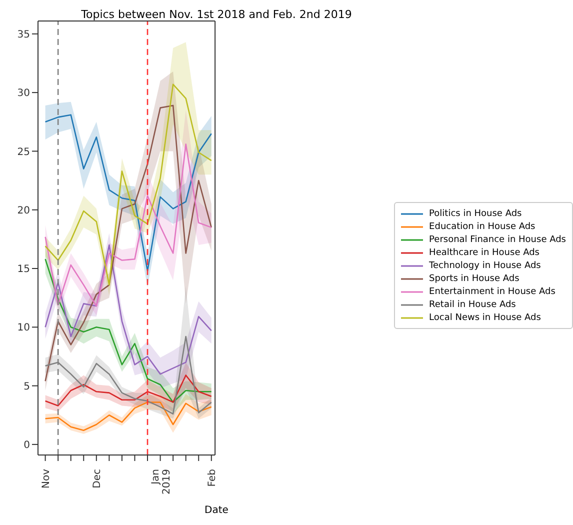 This screenshot has width=573, height=525. Describe the element at coordinates (23, 152) in the screenshot. I see `y-tick-label: 25` at that location.